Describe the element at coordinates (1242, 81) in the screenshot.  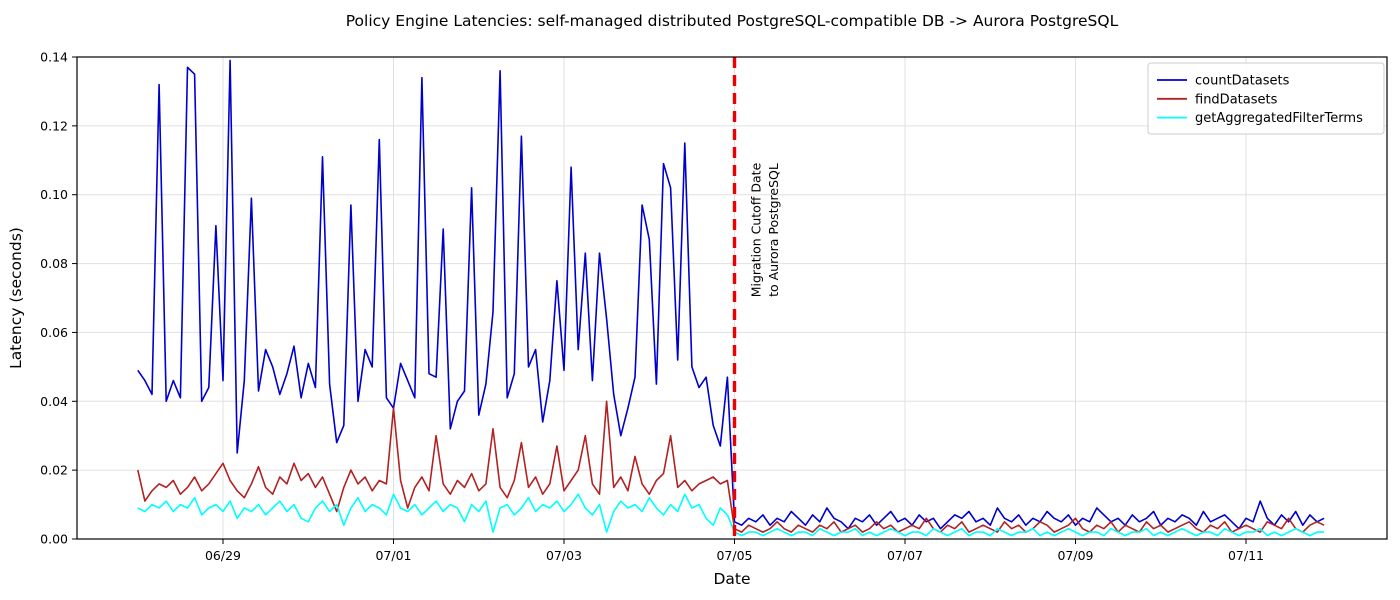
I see `legend-label-countDatasets: countDatasets` at that location.